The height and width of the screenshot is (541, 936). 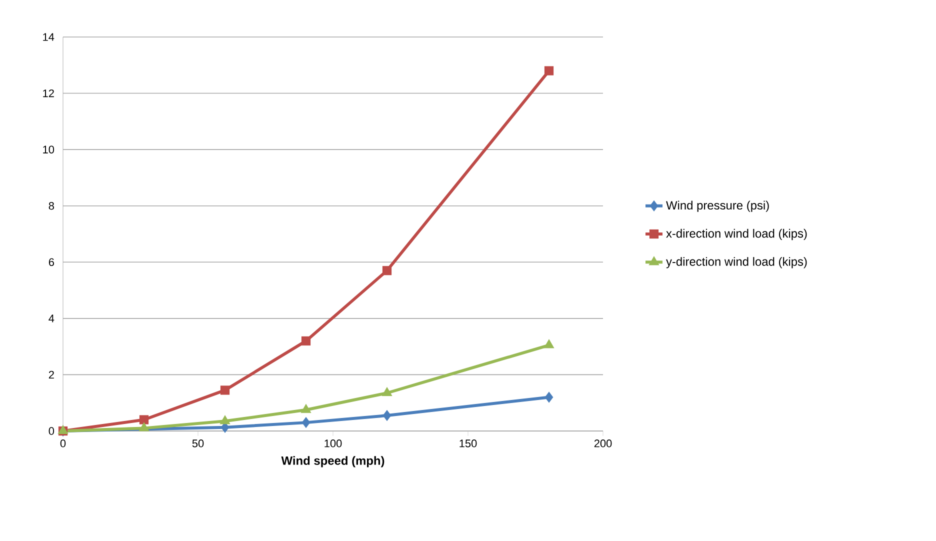 What do you see at coordinates (333, 444) in the screenshot?
I see `x-tick-label: 100` at bounding box center [333, 444].